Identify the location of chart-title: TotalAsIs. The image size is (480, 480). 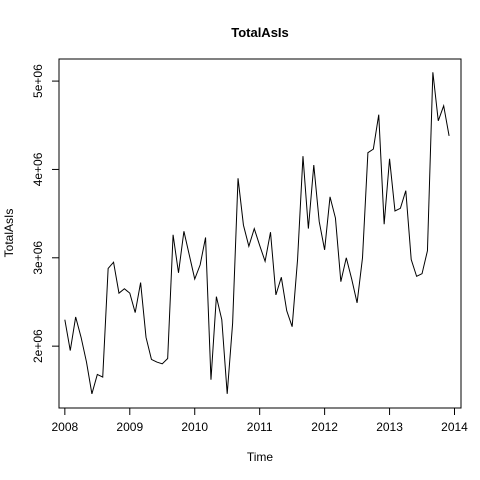
(260, 32).